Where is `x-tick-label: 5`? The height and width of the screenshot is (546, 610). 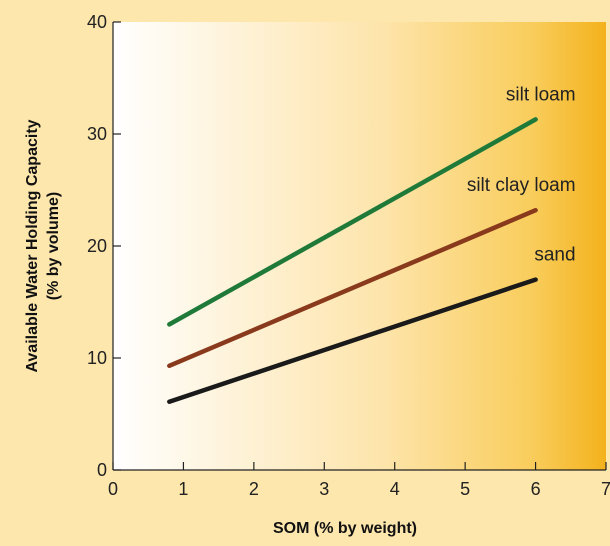 x-tick-label: 5 is located at coordinates (465, 489).